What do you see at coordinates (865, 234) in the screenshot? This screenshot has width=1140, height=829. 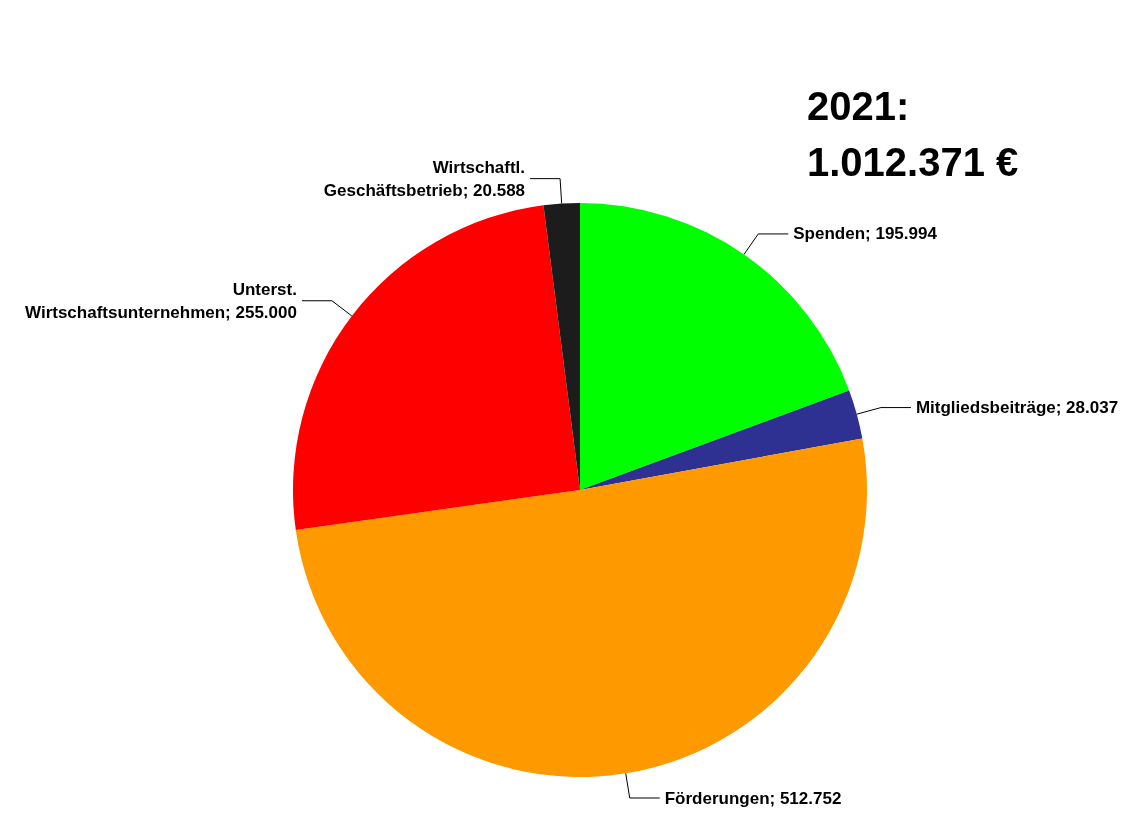 I see `slice-label: Spenden; 195.994` at bounding box center [865, 234].